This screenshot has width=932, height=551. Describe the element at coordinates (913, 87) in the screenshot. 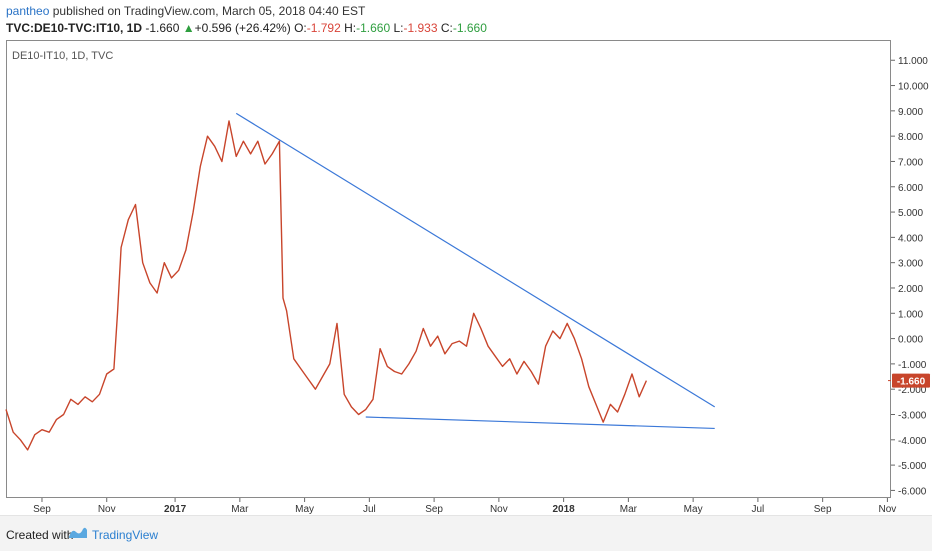

I see `y-tick-label: 10.000` at that location.